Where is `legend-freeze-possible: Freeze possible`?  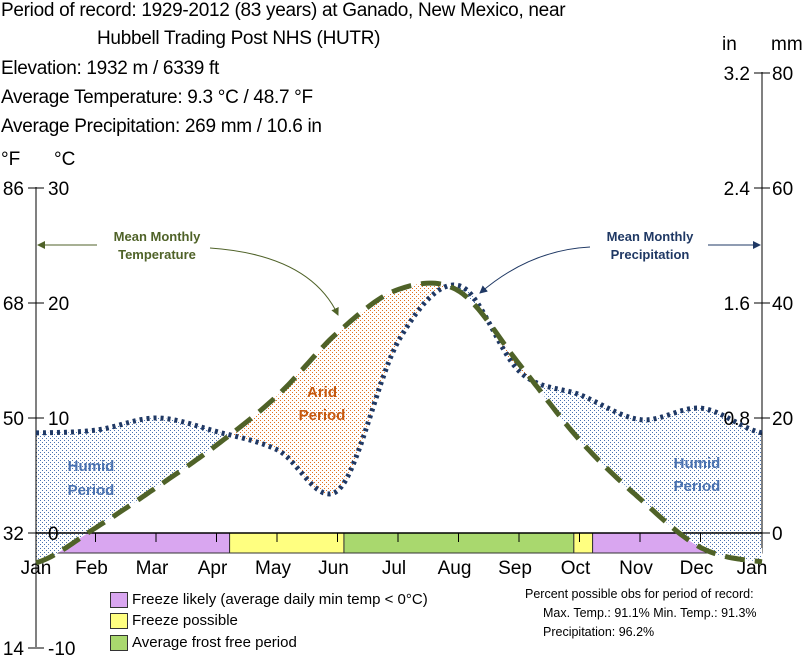
legend-freeze-possible: Freeze possible is located at coordinates (174, 620).